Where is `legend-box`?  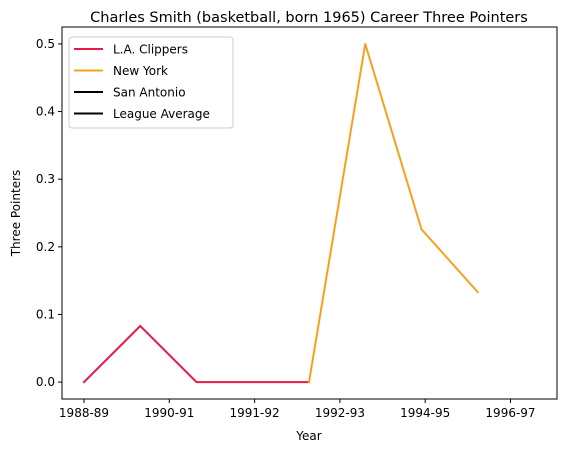 legend-box is located at coordinates (151, 82).